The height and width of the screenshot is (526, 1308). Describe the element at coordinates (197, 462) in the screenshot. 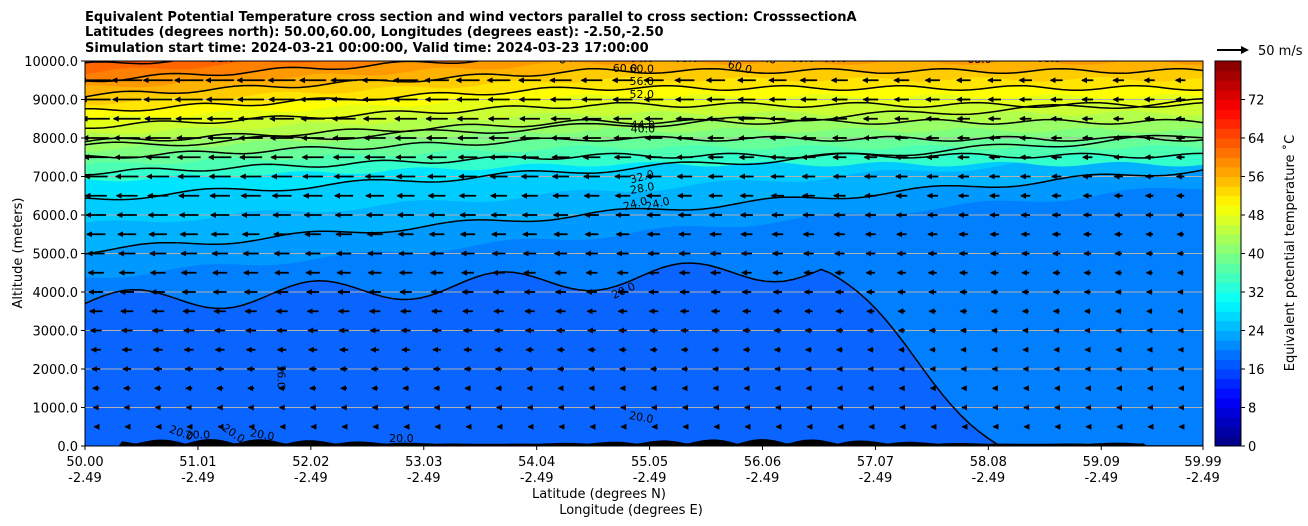

I see `x-tick-label-latitude: 51.01` at that location.